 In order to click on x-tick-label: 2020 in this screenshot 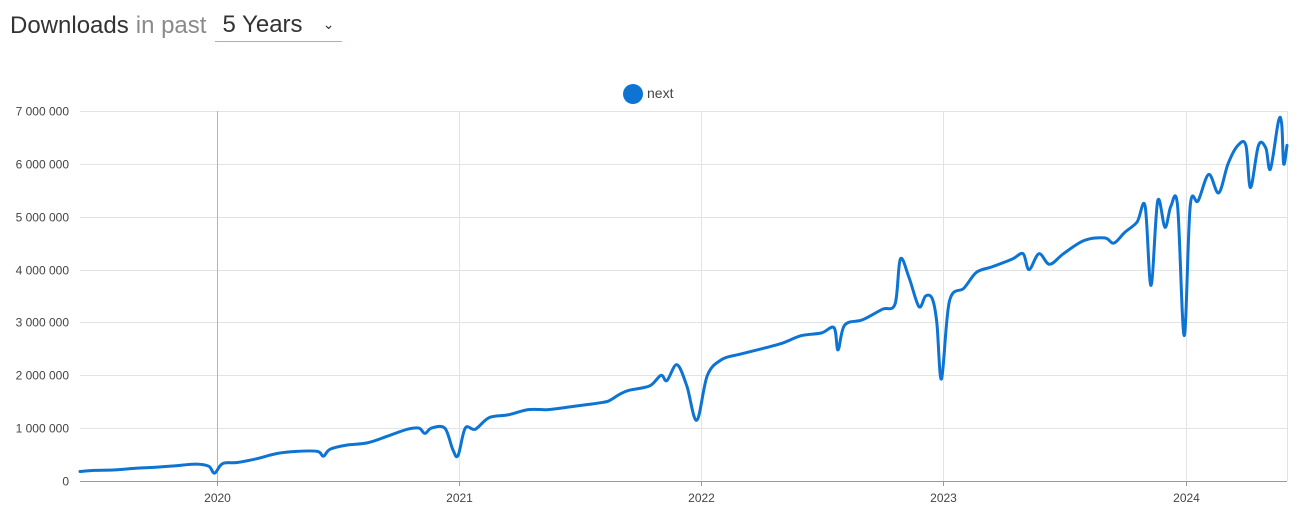, I will do `click(217, 498)`.